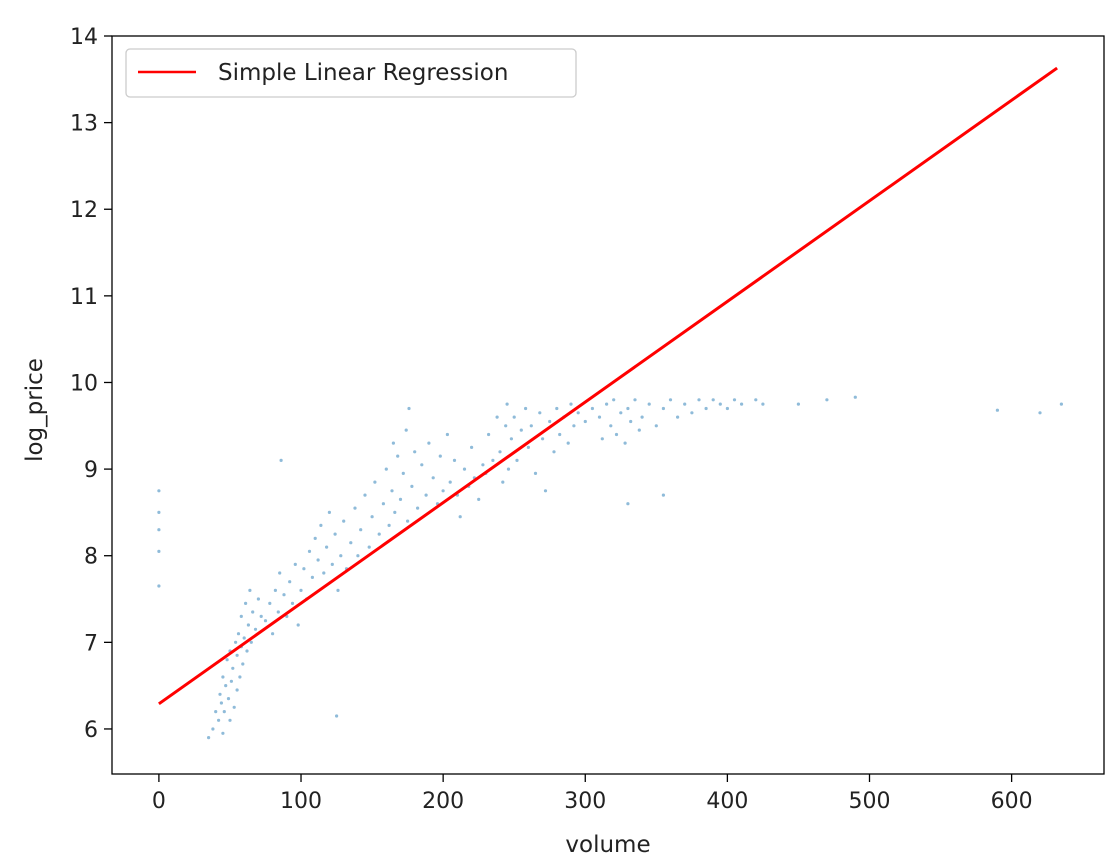  Describe the element at coordinates (363, 73) in the screenshot. I see `legend-label: Simple Linear Regression` at that location.